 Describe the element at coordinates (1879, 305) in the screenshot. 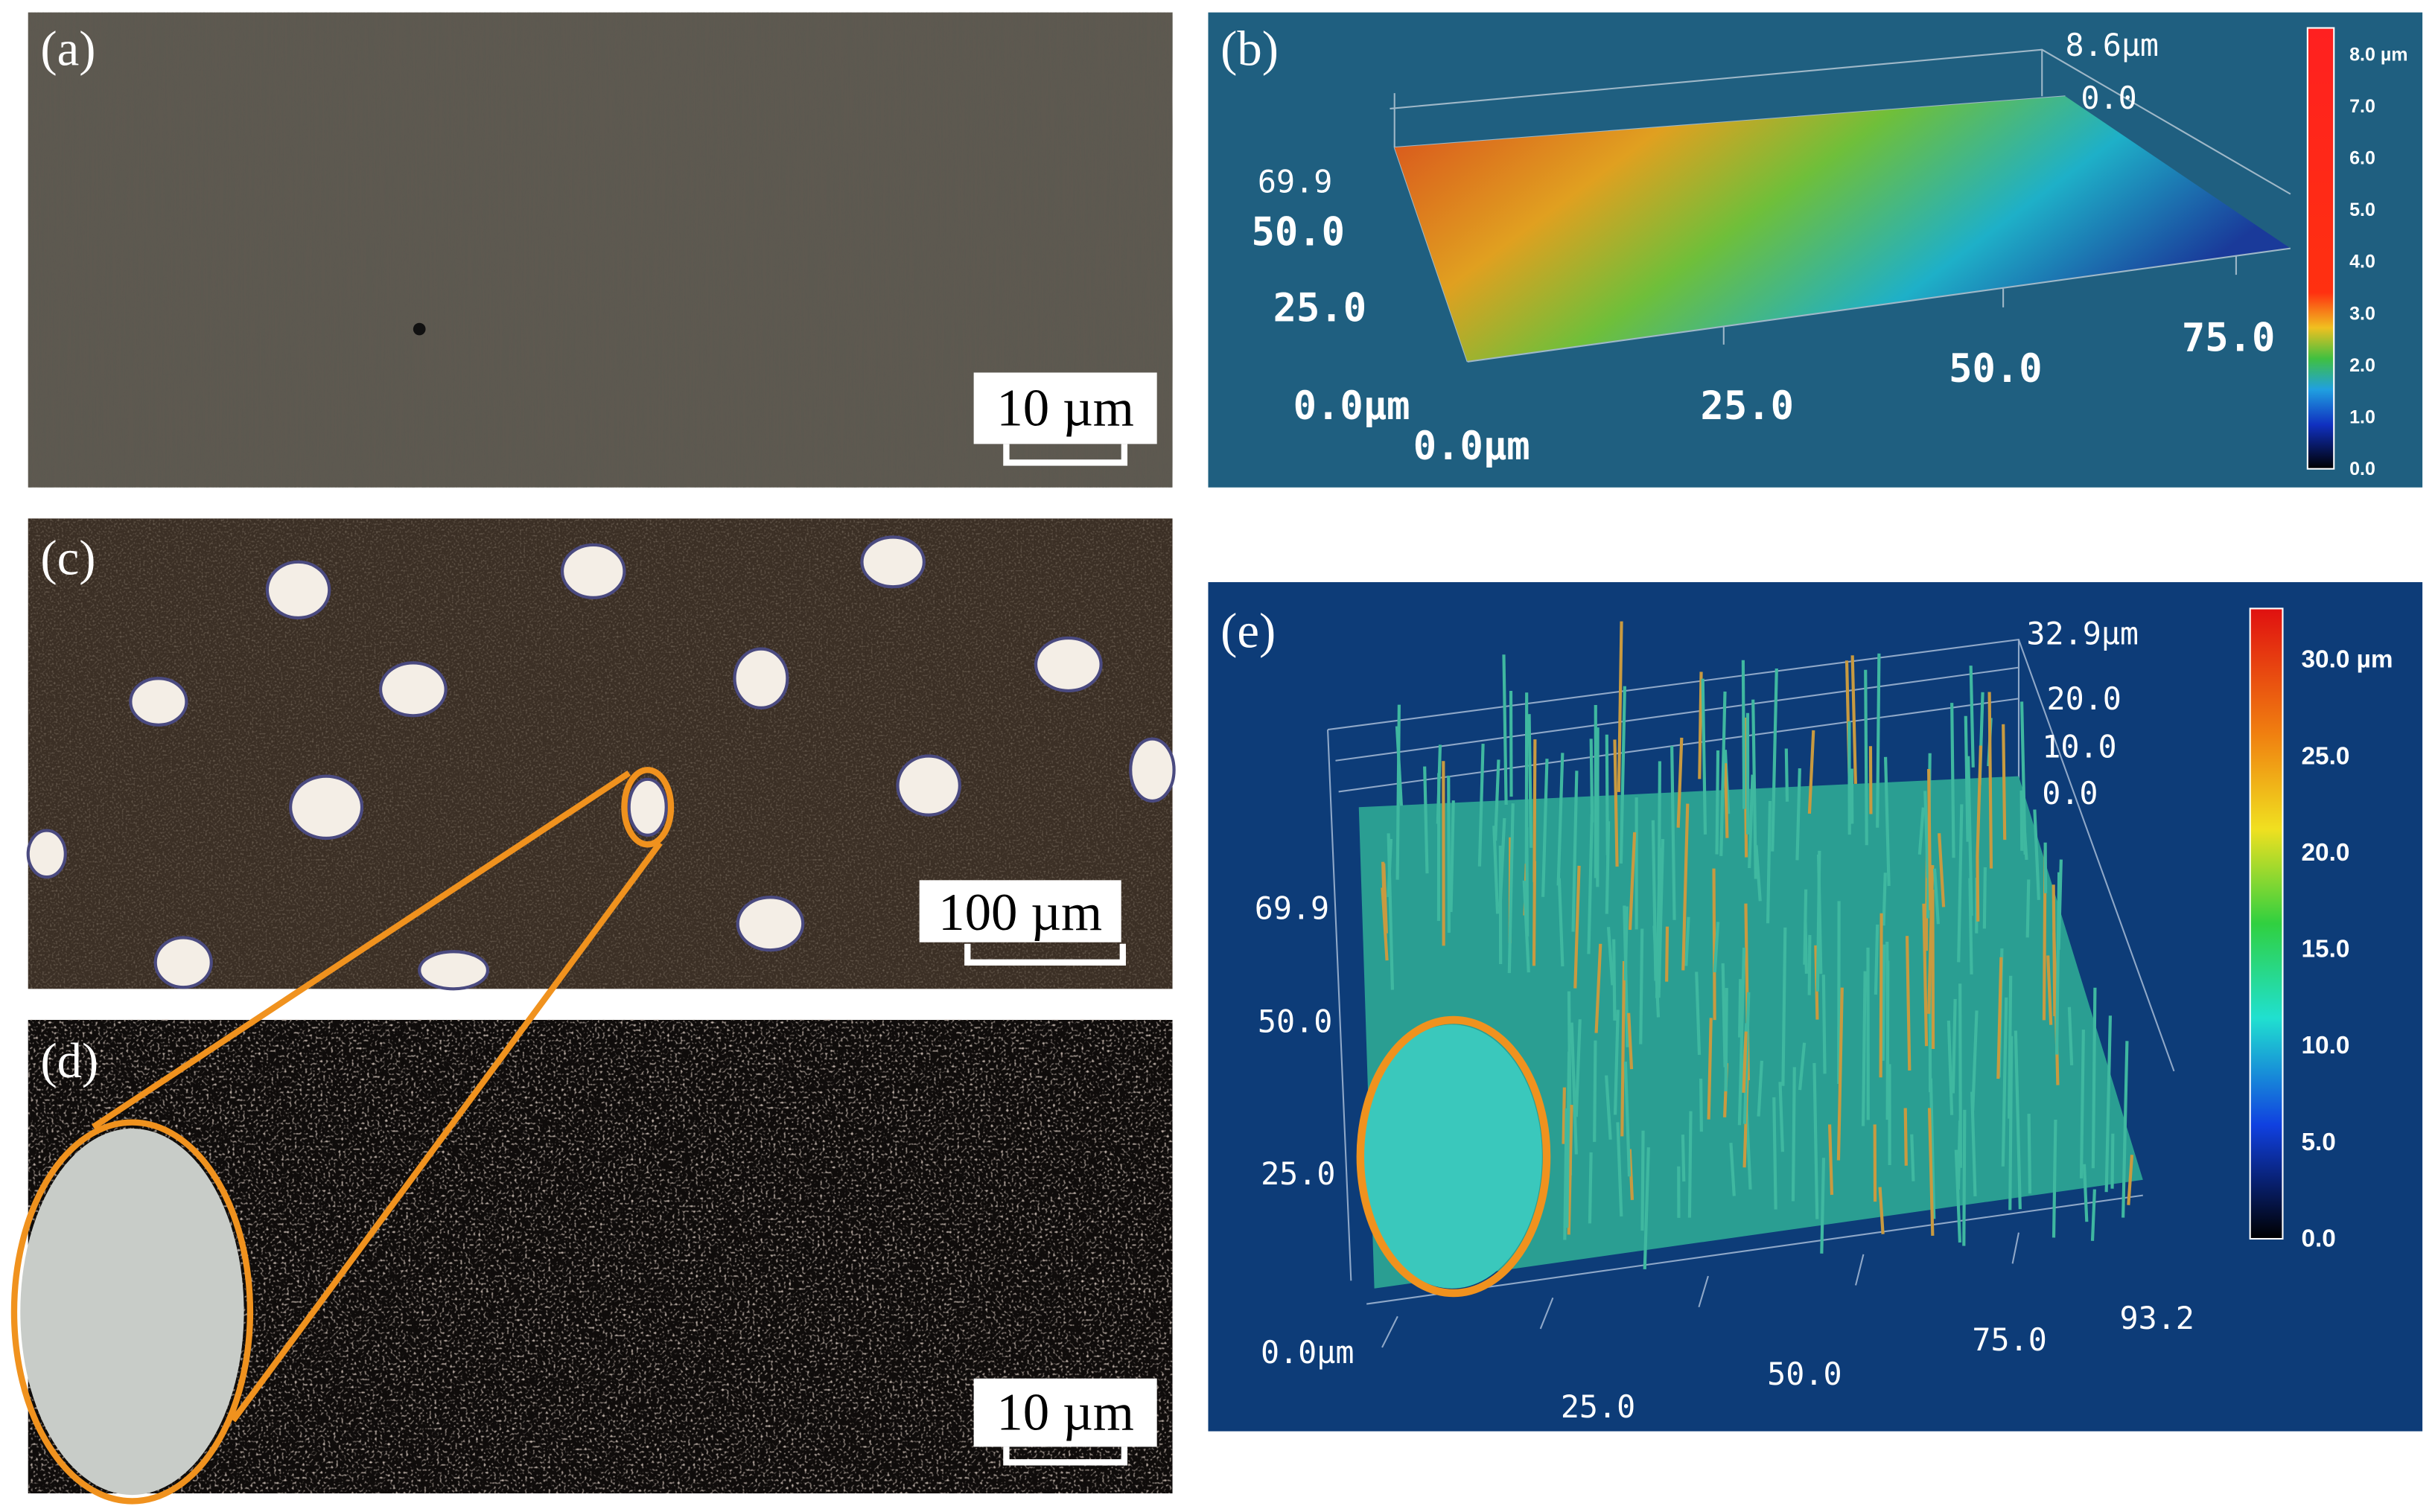

I see `ticks` at that location.